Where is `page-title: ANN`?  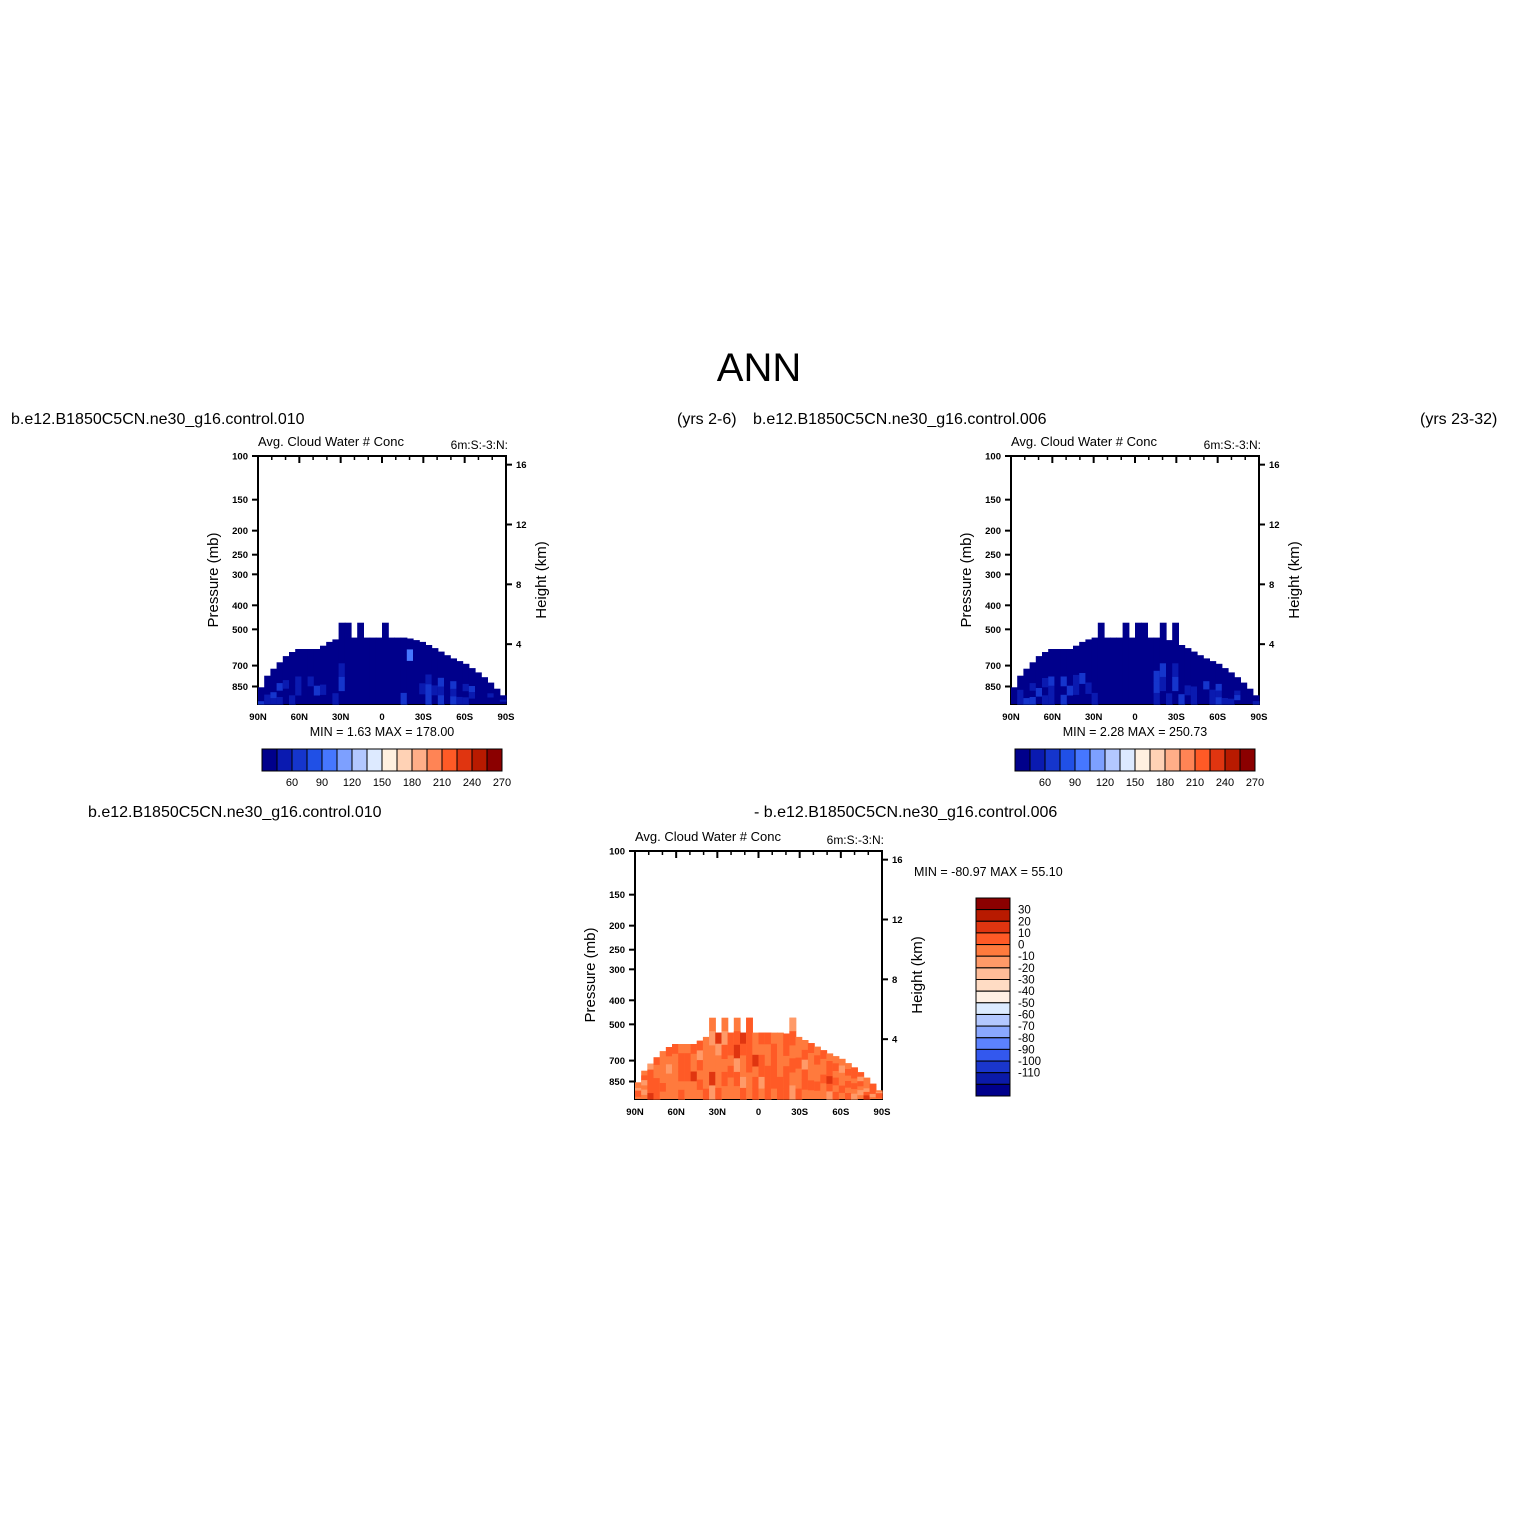
page-title: ANN is located at coordinates (759, 368).